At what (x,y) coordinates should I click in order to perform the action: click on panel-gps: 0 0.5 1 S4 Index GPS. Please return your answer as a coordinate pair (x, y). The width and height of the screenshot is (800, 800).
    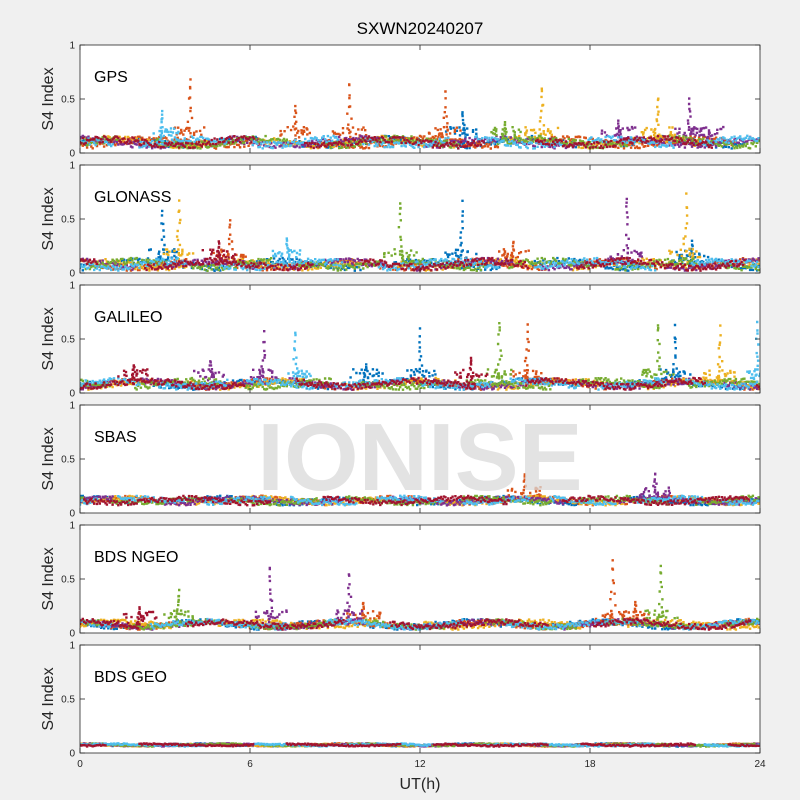
    Looking at the image, I should click on (400, 100).